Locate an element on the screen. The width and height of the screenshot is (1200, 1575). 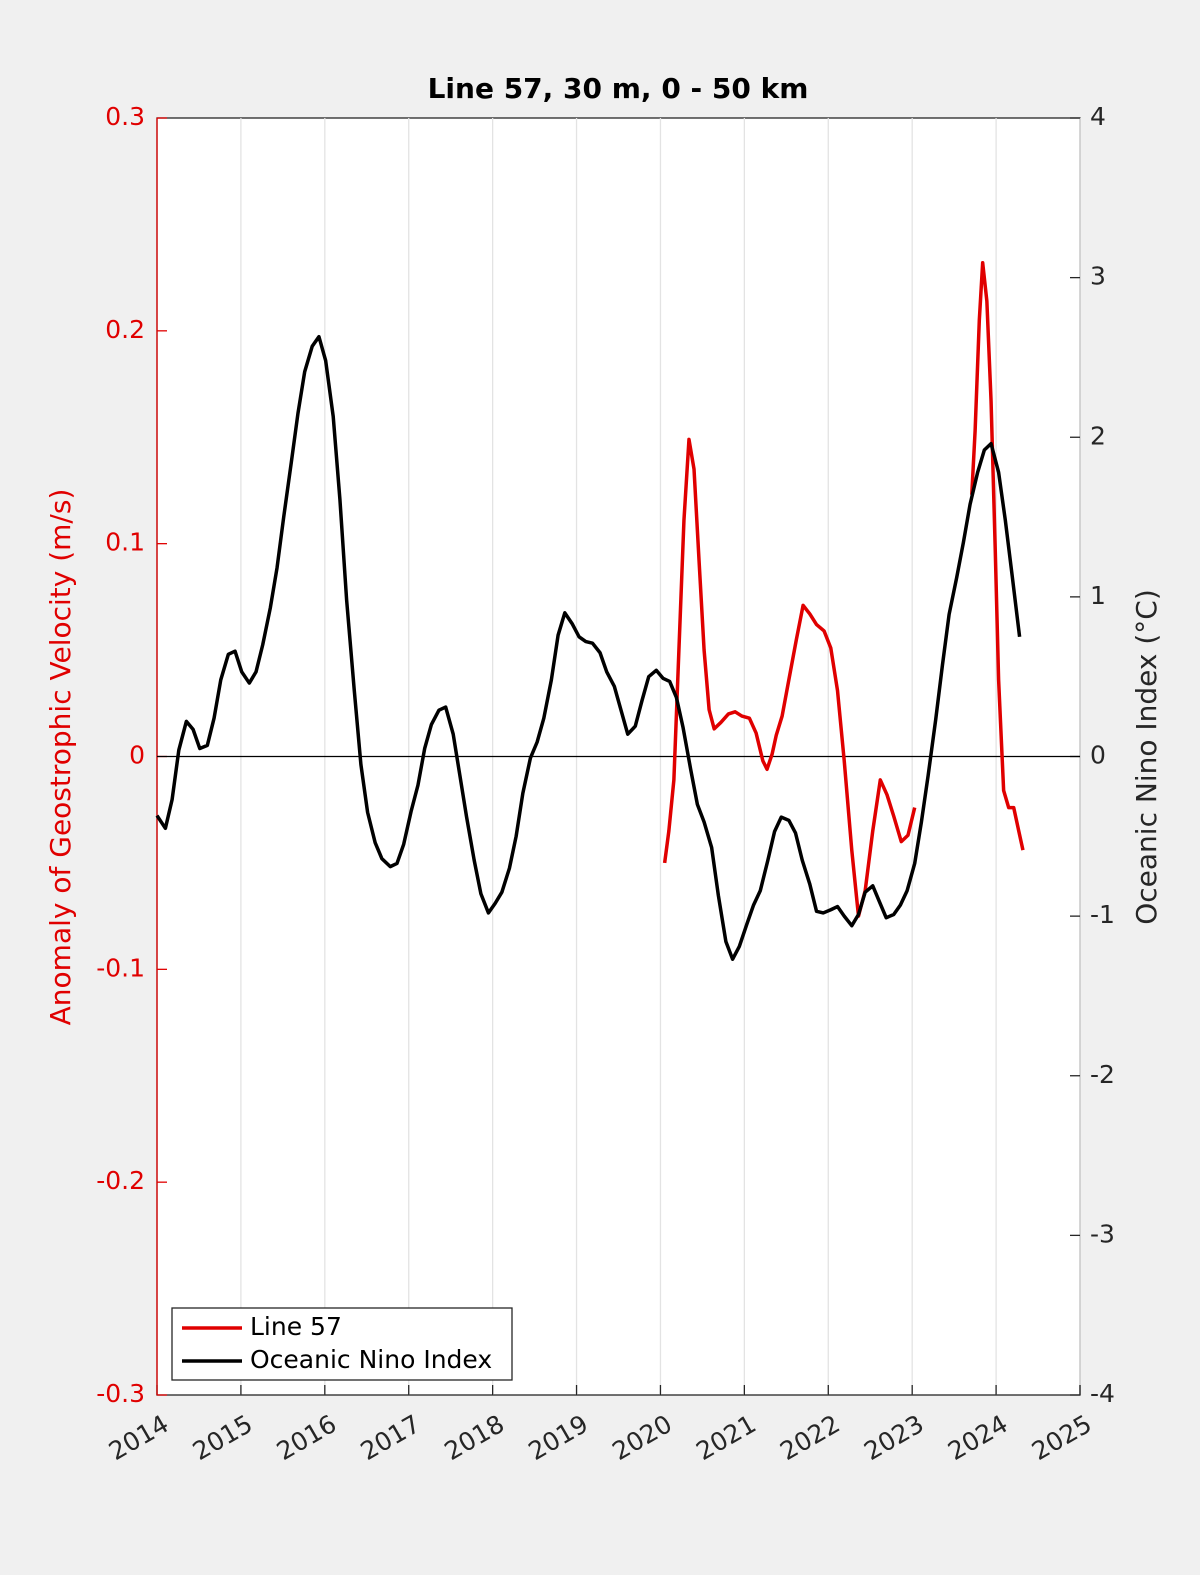
y-tick-label: 0.2 is located at coordinates (125, 329).